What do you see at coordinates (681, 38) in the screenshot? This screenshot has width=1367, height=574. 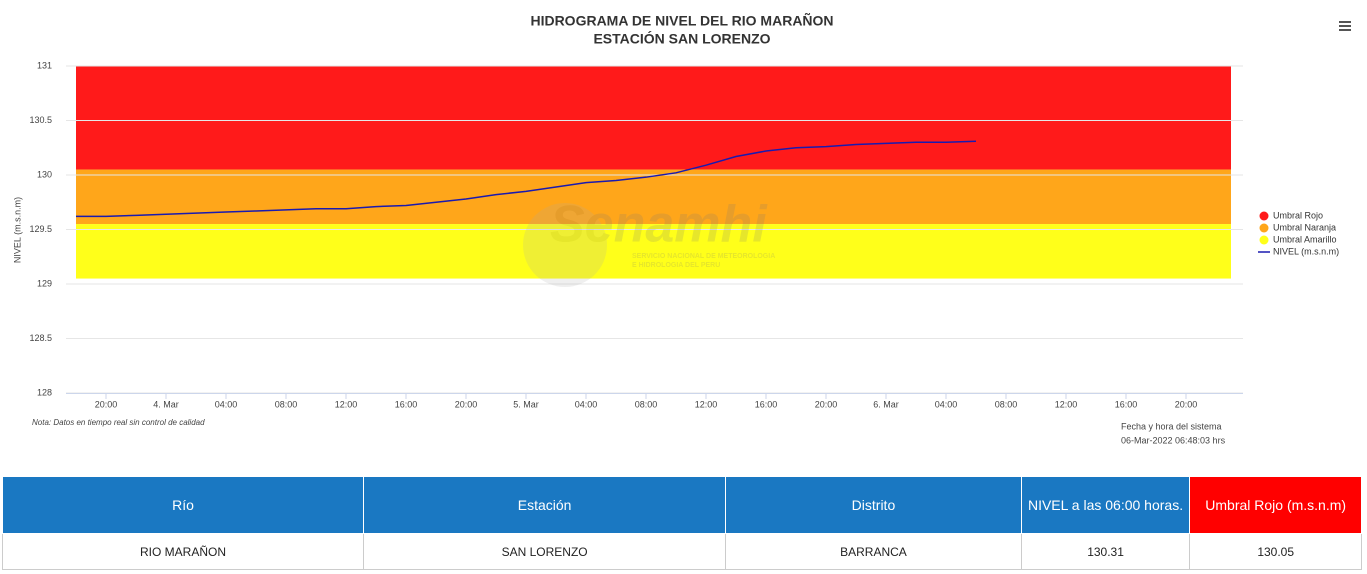 I see `chart-subtitle: ESTACIÓN SAN LORENZO` at bounding box center [681, 38].